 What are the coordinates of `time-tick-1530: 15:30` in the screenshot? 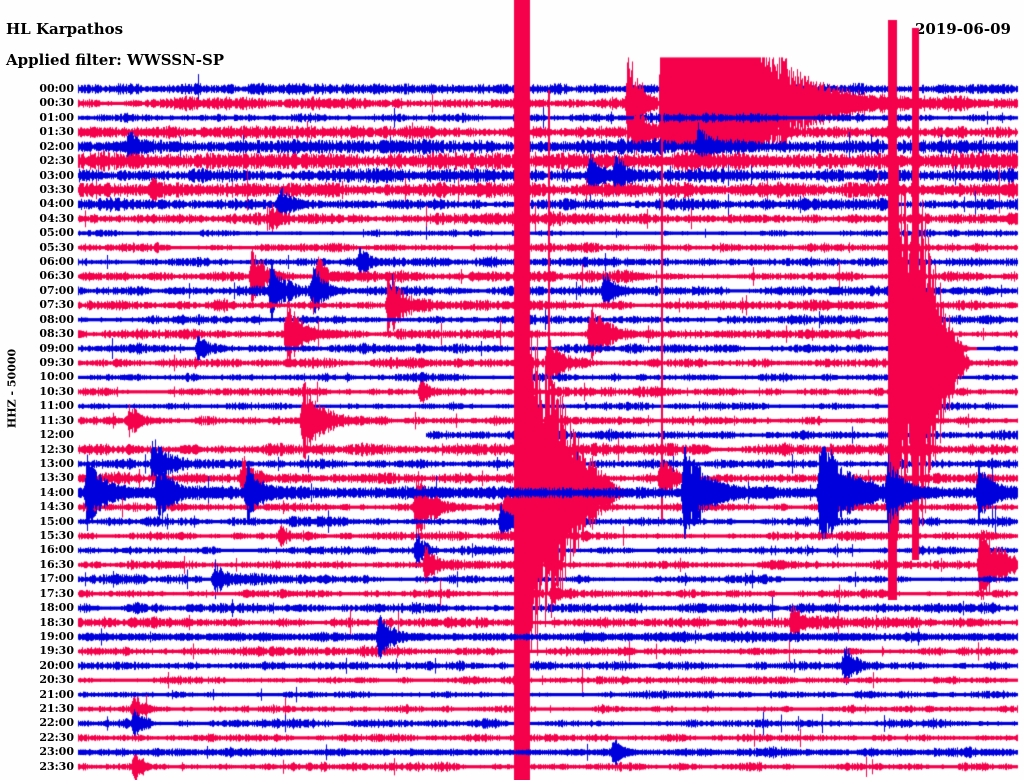 It's located at (56, 536).